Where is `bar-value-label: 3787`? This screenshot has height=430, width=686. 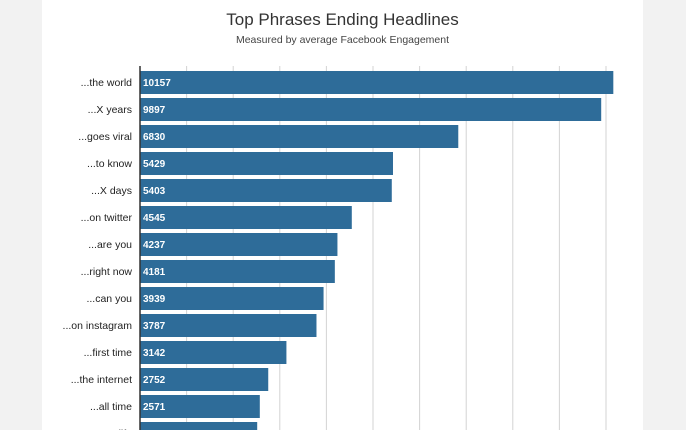
bar-value-label: 3787 is located at coordinates (154, 326).